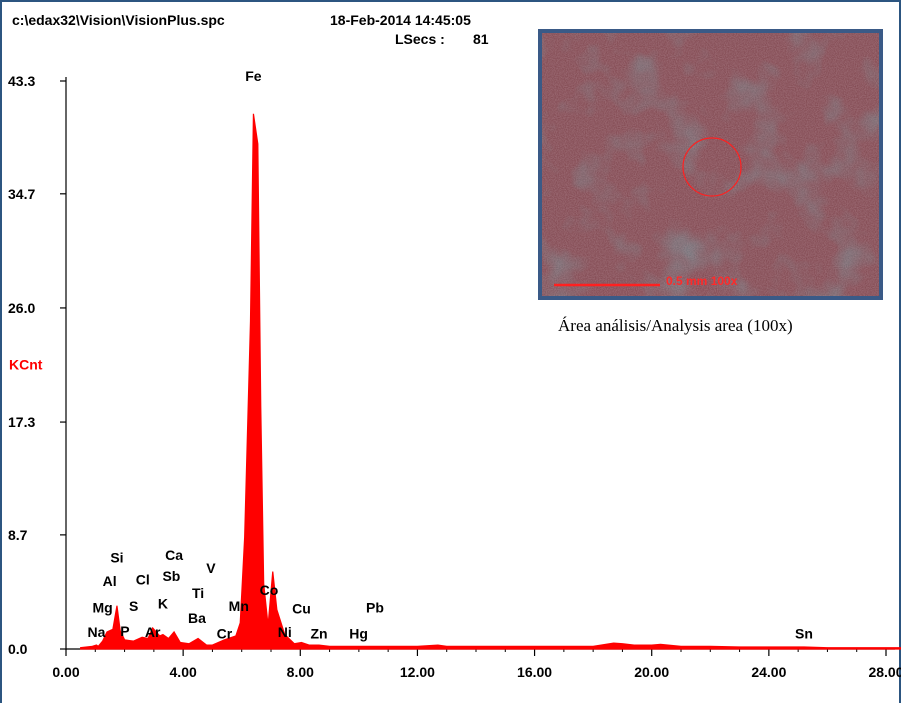 This screenshot has height=703, width=901. What do you see at coordinates (481, 39) in the screenshot?
I see `lsecs-value: 81` at bounding box center [481, 39].